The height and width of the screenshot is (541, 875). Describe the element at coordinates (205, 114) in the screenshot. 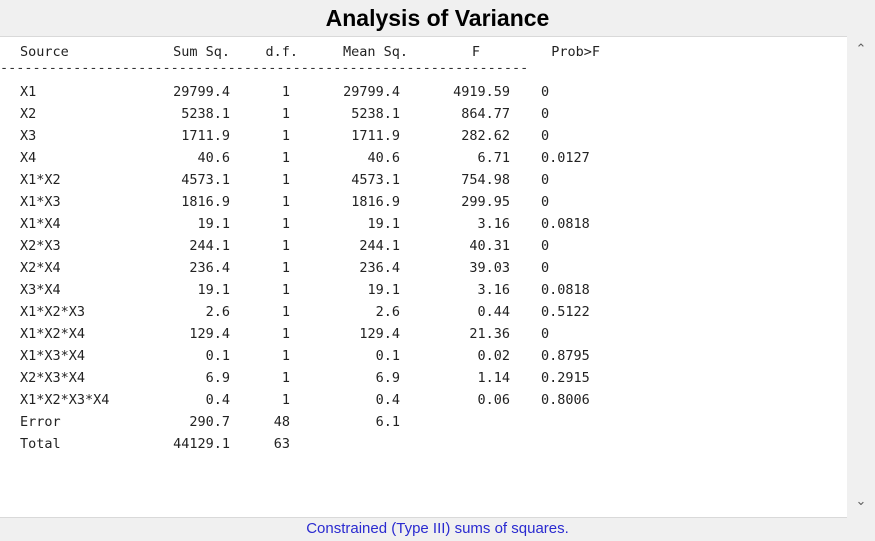

I see `cell-sum-sq: 5238.1` at that location.